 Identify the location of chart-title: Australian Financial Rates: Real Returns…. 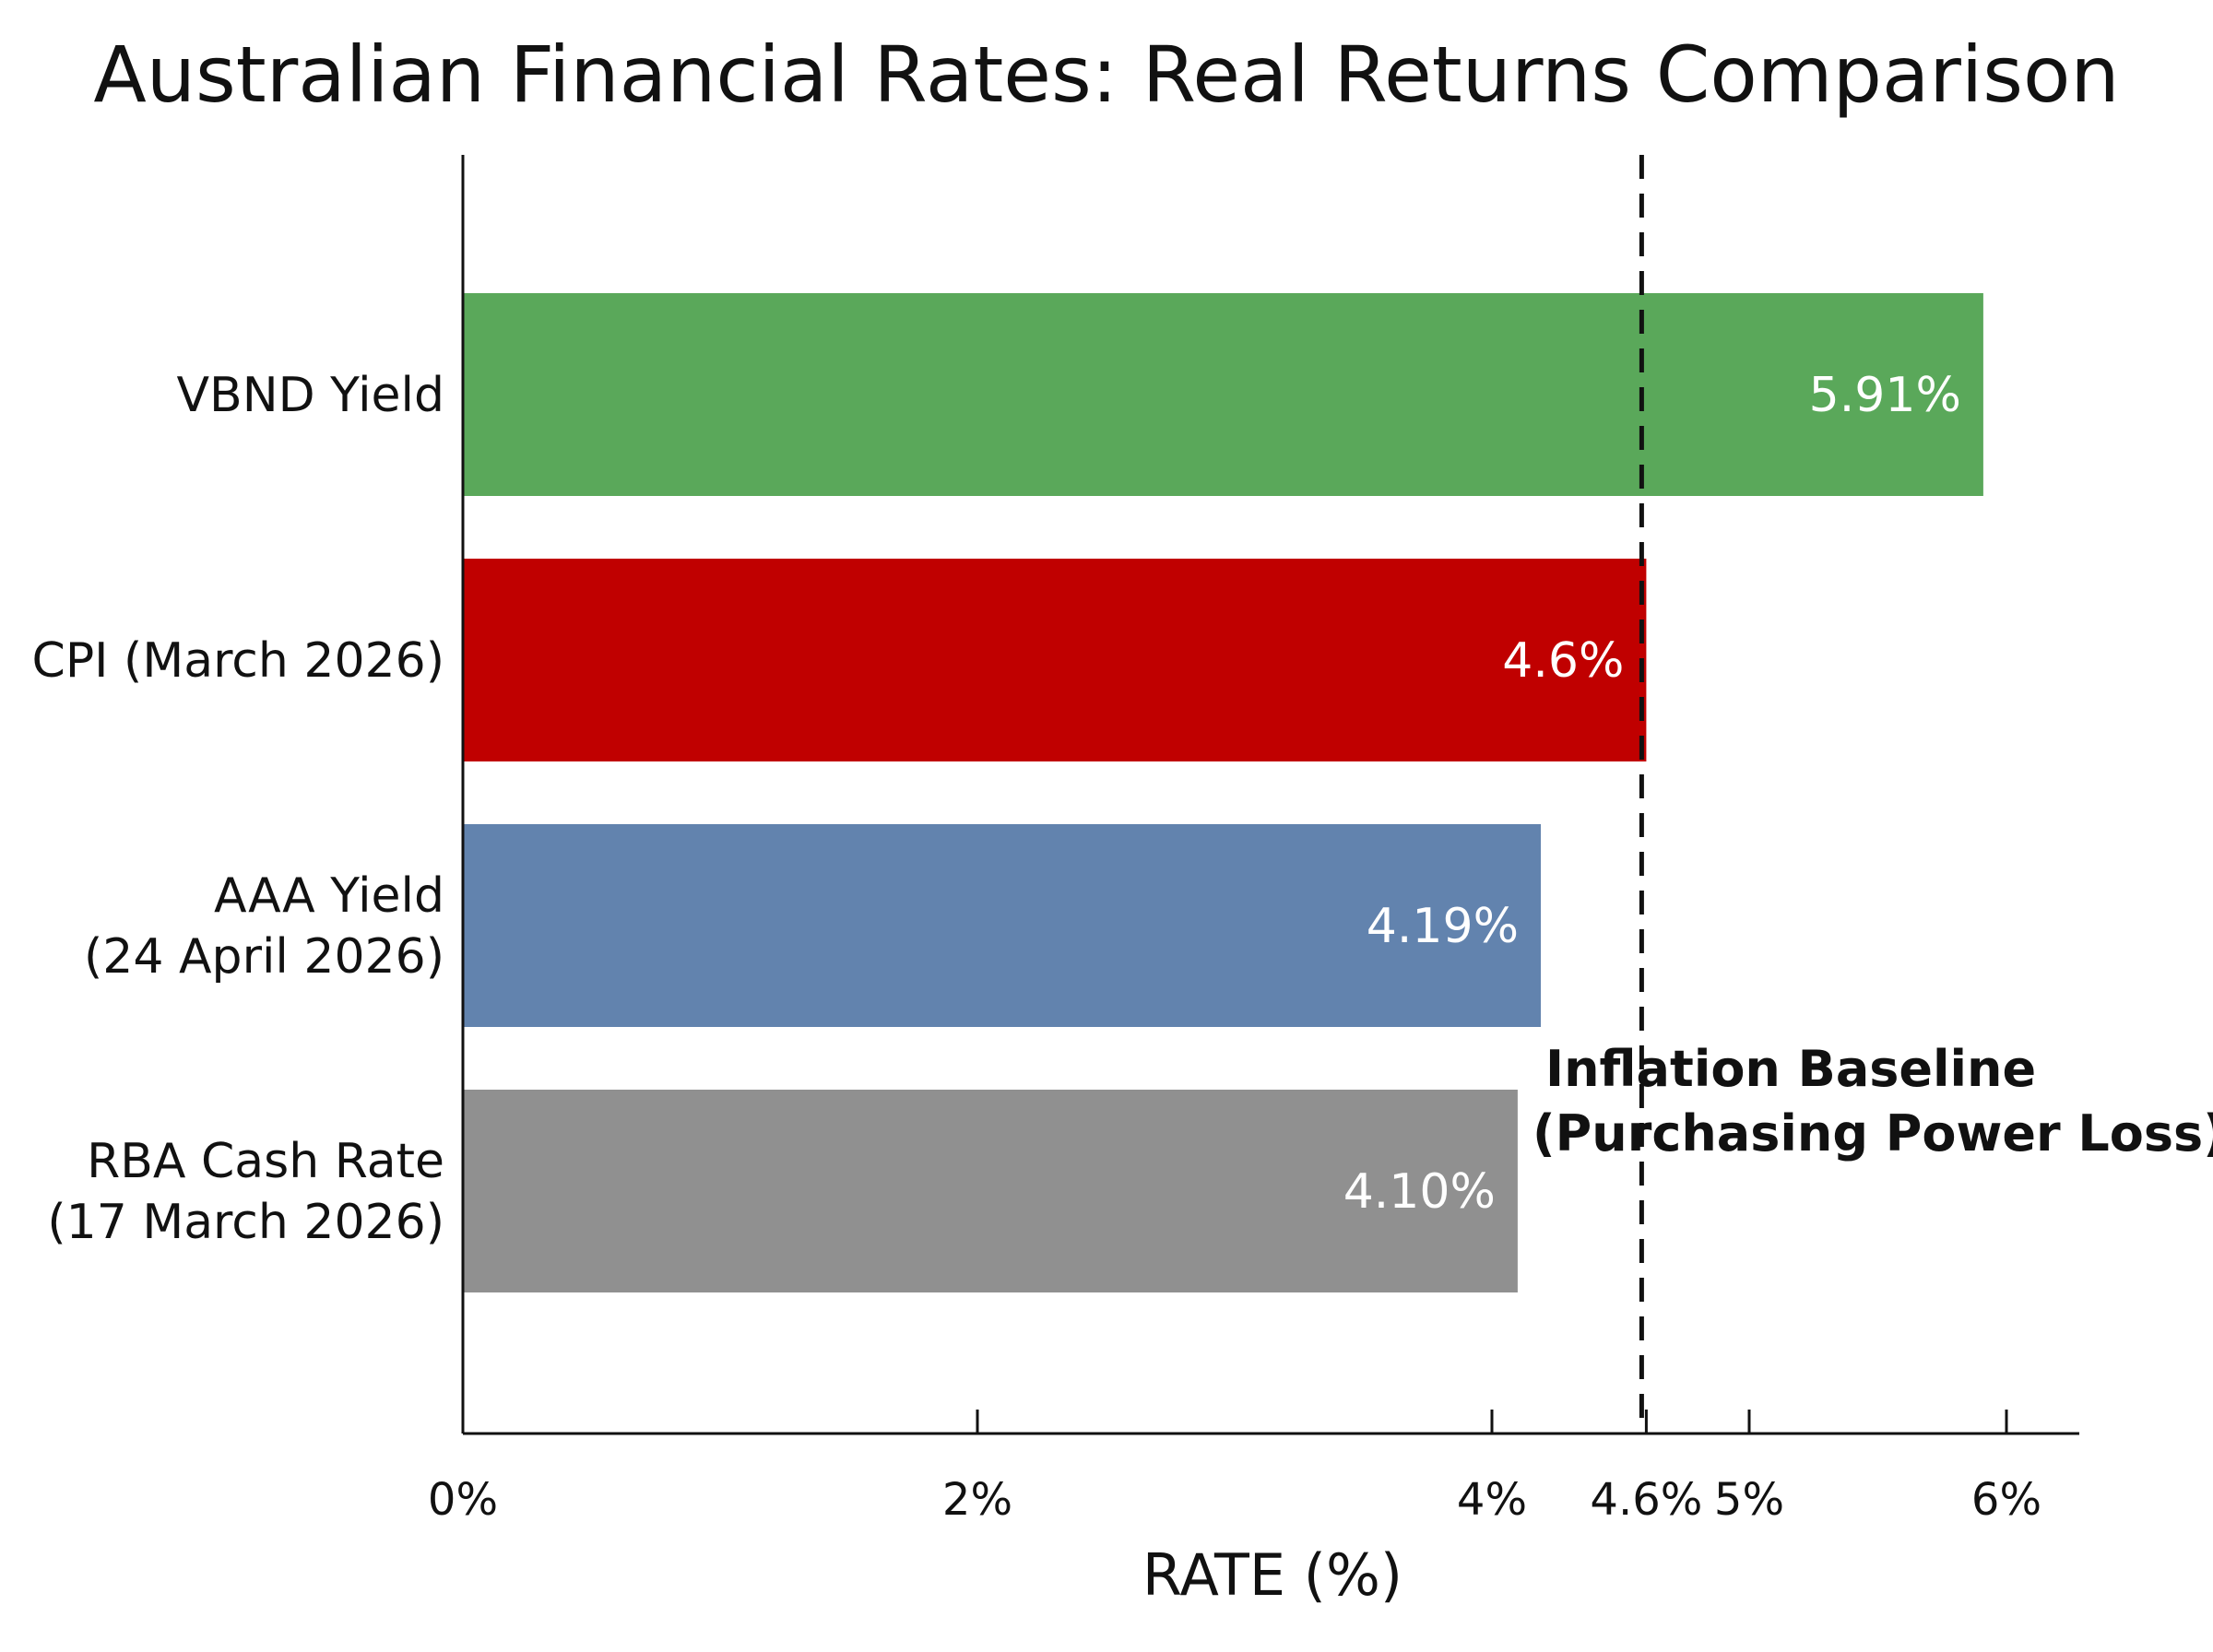
(1106, 75).